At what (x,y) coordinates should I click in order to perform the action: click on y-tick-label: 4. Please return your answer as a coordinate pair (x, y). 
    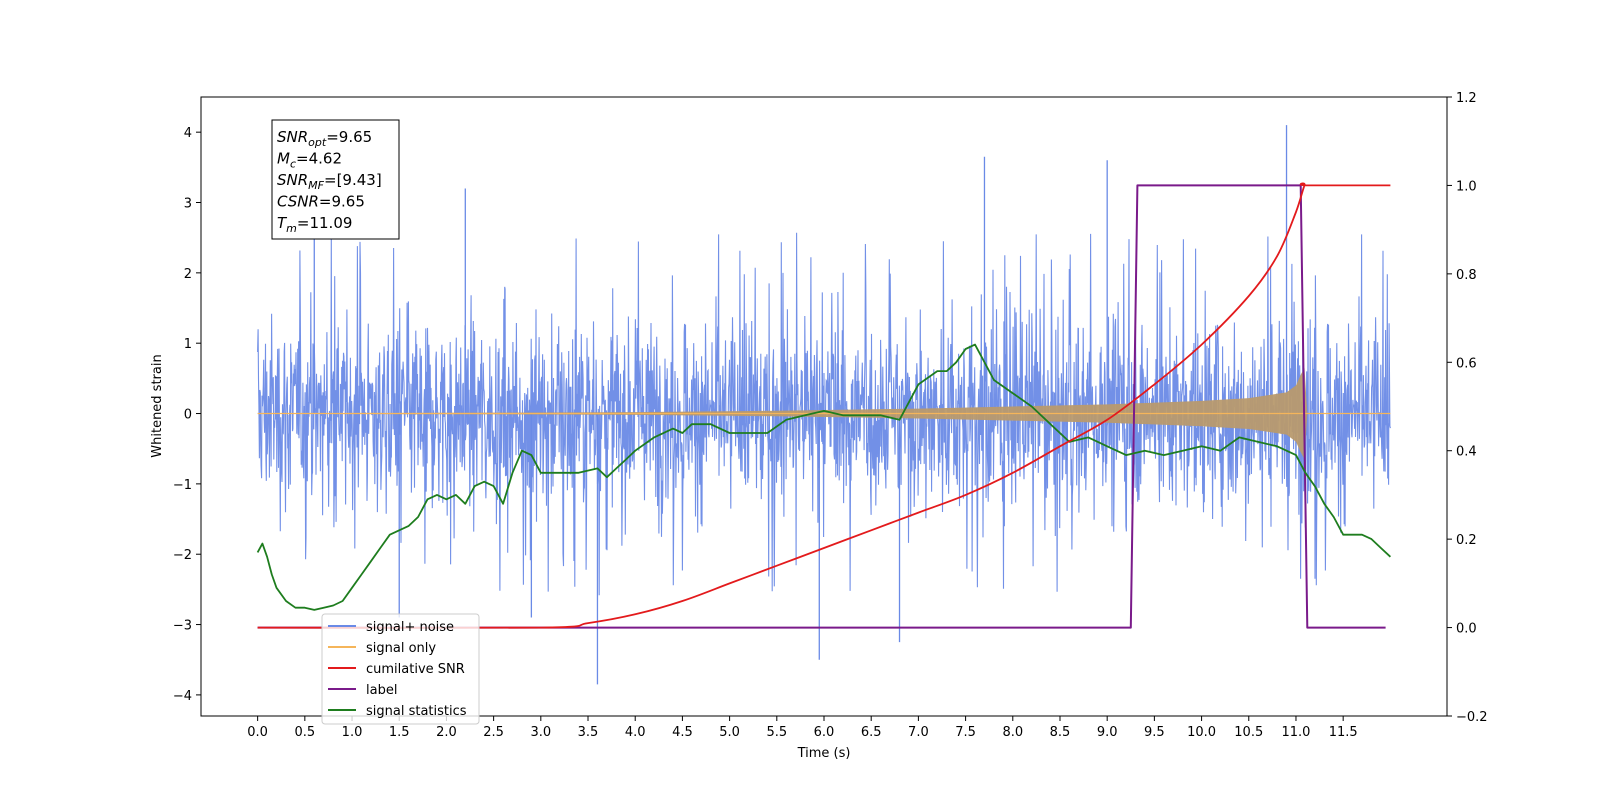
    Looking at the image, I should click on (188, 133).